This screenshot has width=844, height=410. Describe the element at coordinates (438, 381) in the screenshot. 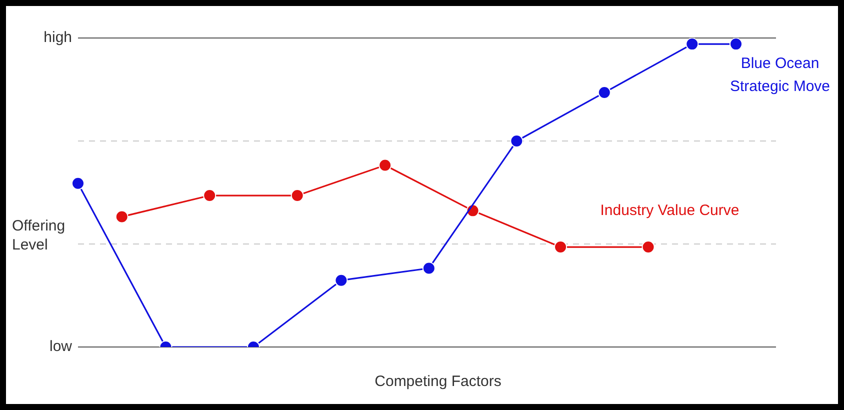

I see `x-axis-title: Competing Factors` at that location.